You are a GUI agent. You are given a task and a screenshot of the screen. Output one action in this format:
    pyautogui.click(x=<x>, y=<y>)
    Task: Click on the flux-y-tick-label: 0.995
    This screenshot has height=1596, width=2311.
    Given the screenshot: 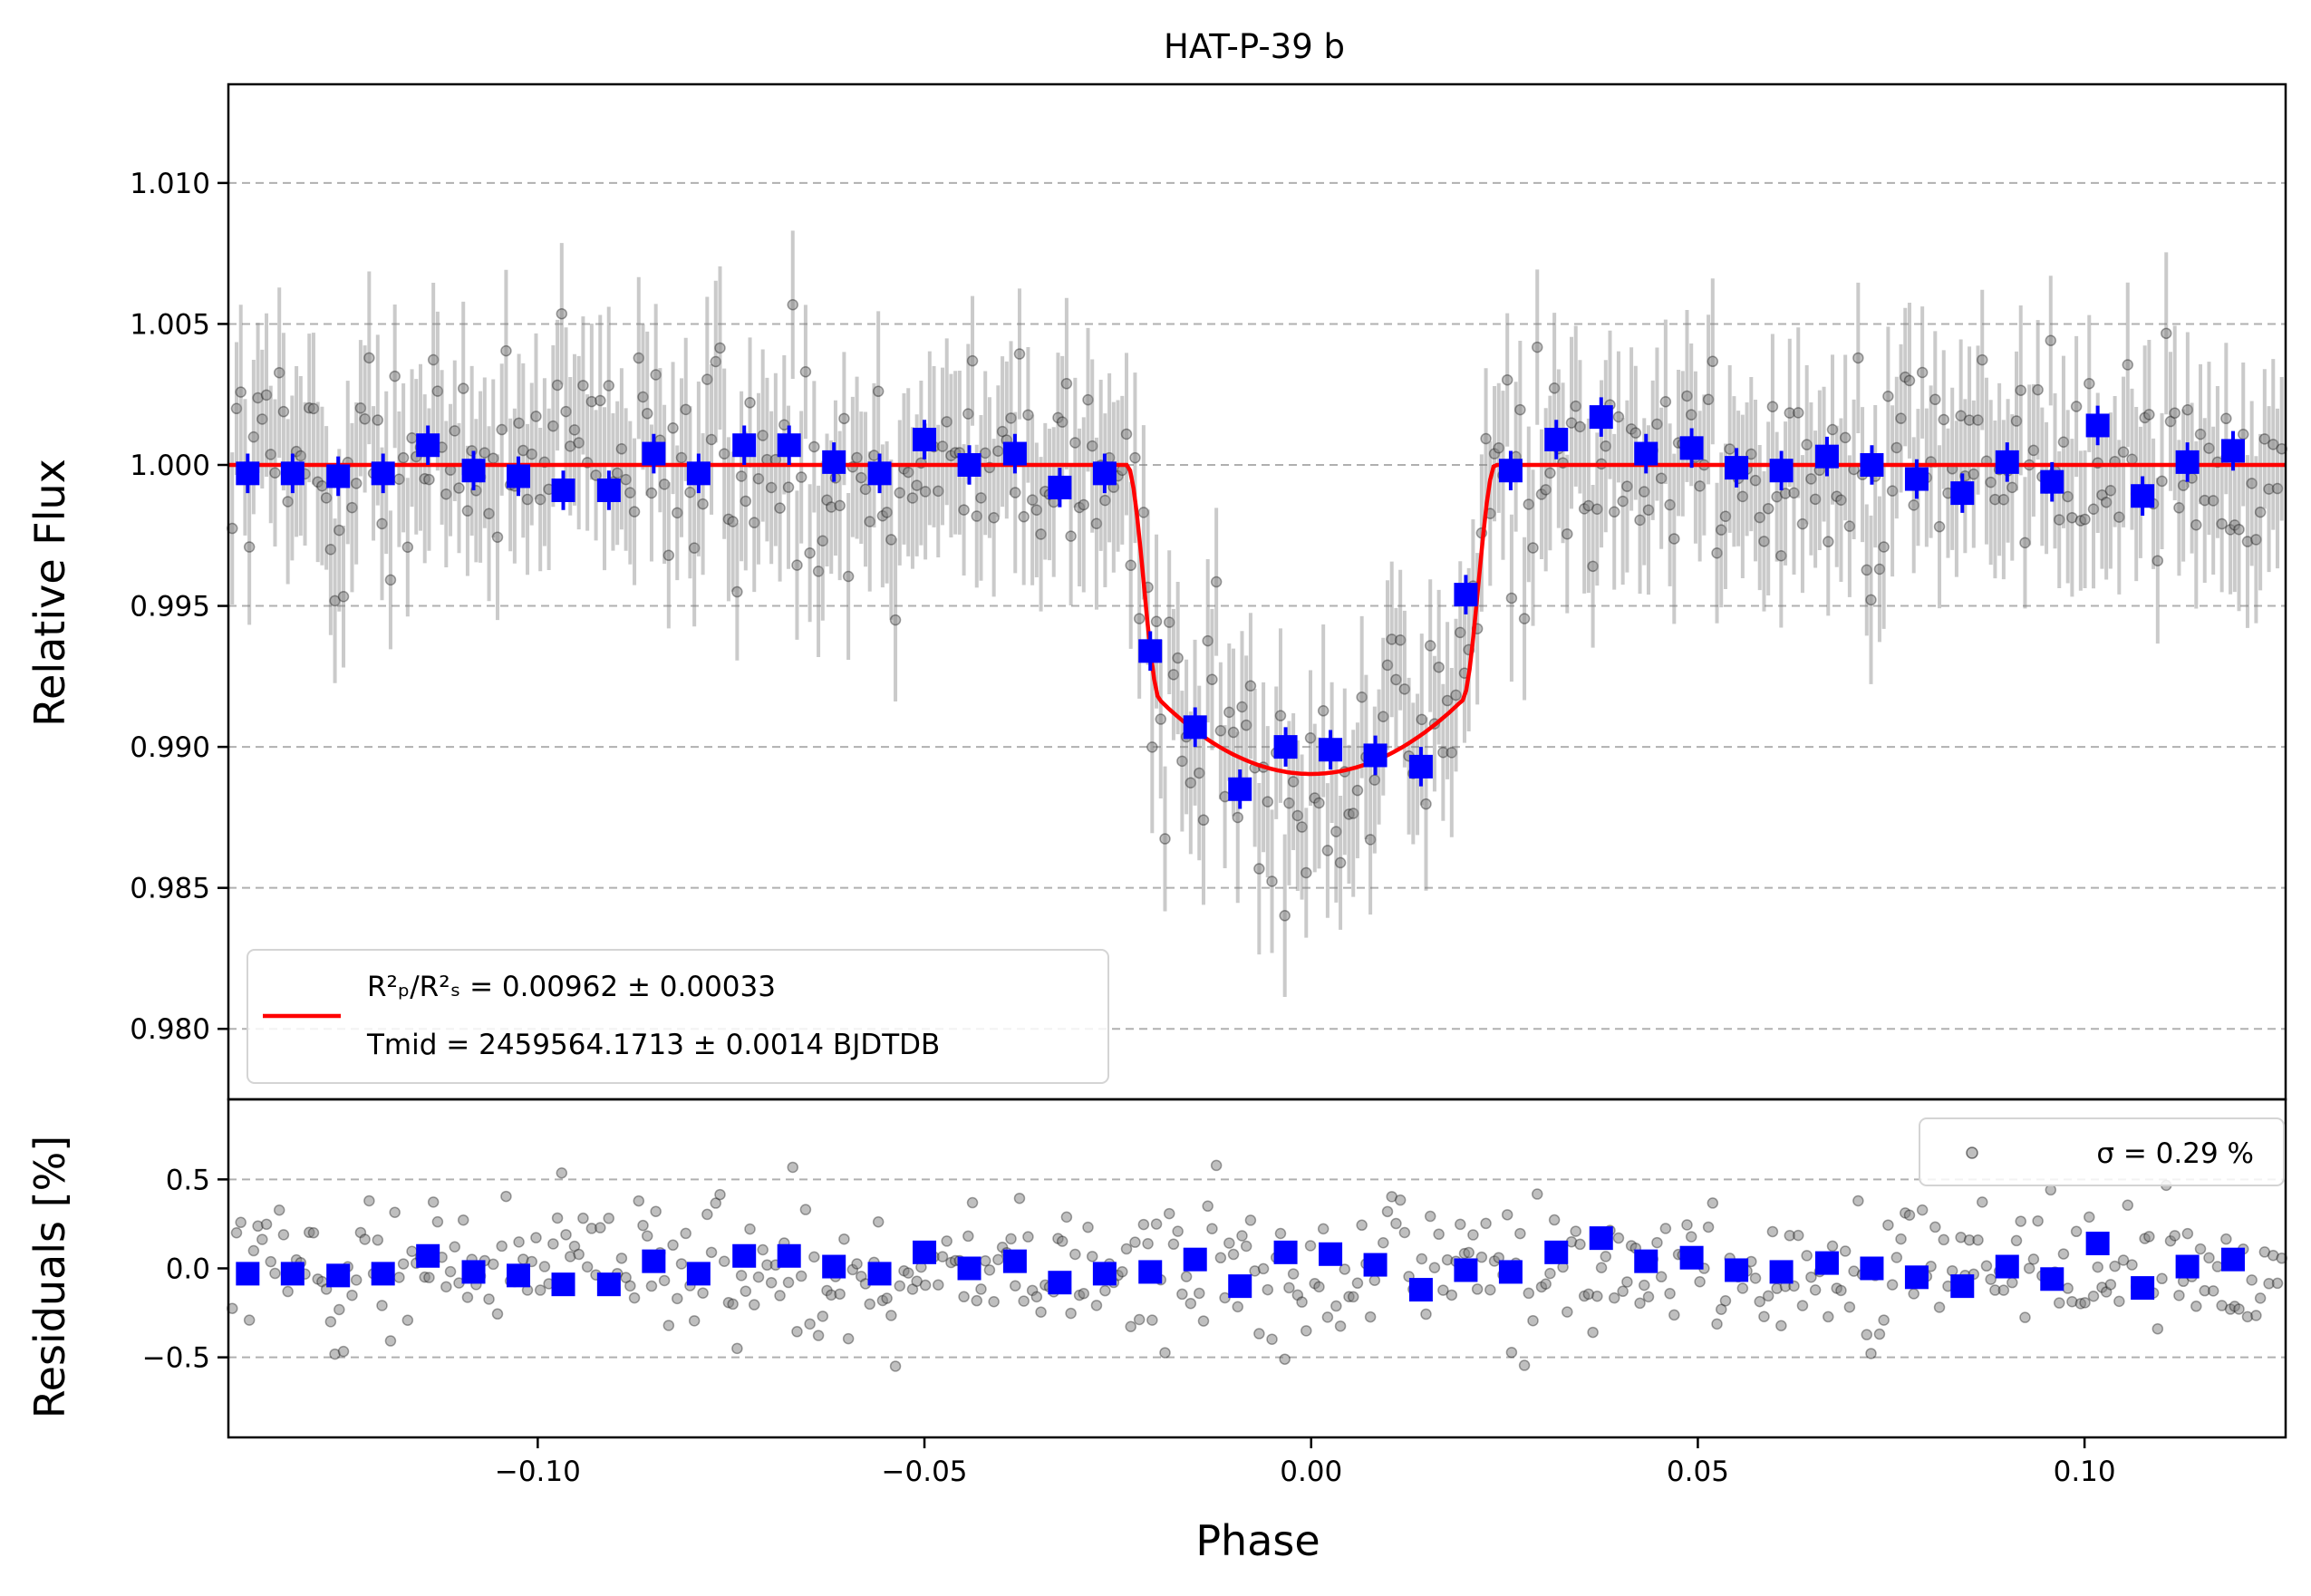 What is the action you would take?
    pyautogui.click(x=170, y=607)
    